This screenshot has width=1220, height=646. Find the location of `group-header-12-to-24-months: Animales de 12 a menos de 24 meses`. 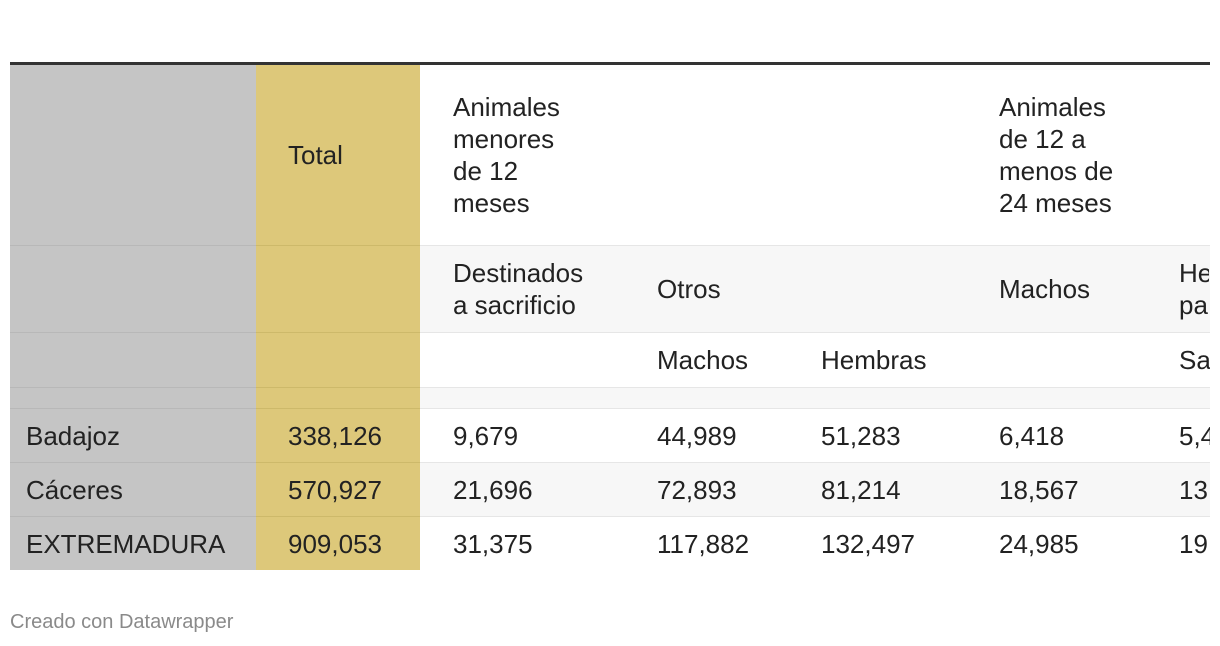

group-header-12-to-24-months: Animales de 12 a menos de 24 meses is located at coordinates (1056, 155).